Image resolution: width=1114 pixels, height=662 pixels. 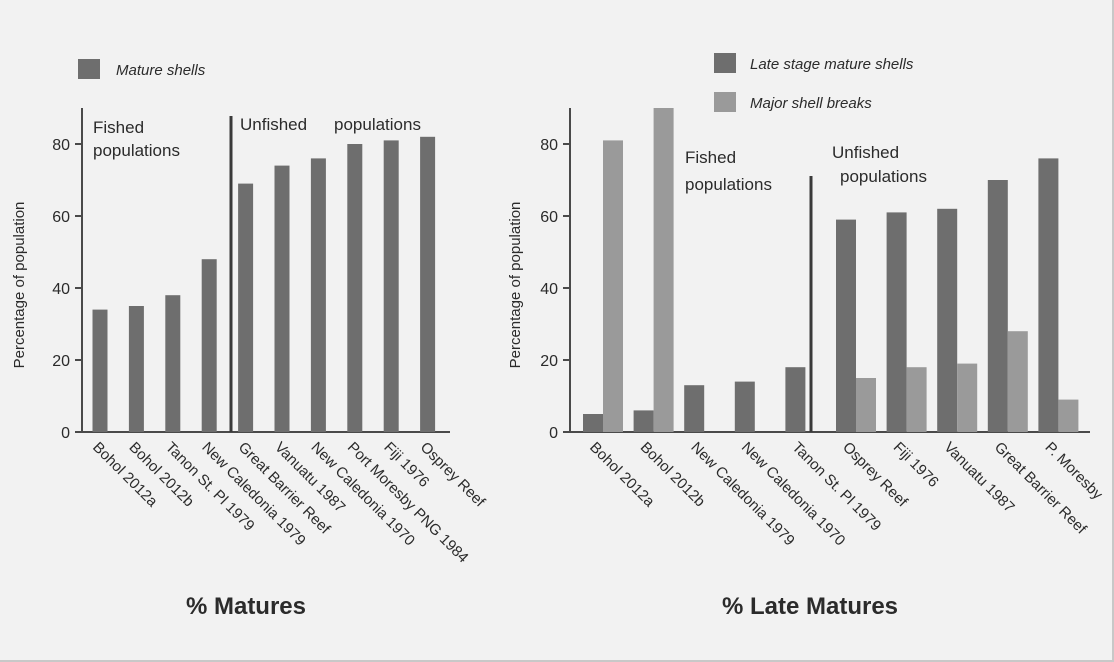 What do you see at coordinates (725, 102) in the screenshot?
I see `legend-swatch-breaks` at bounding box center [725, 102].